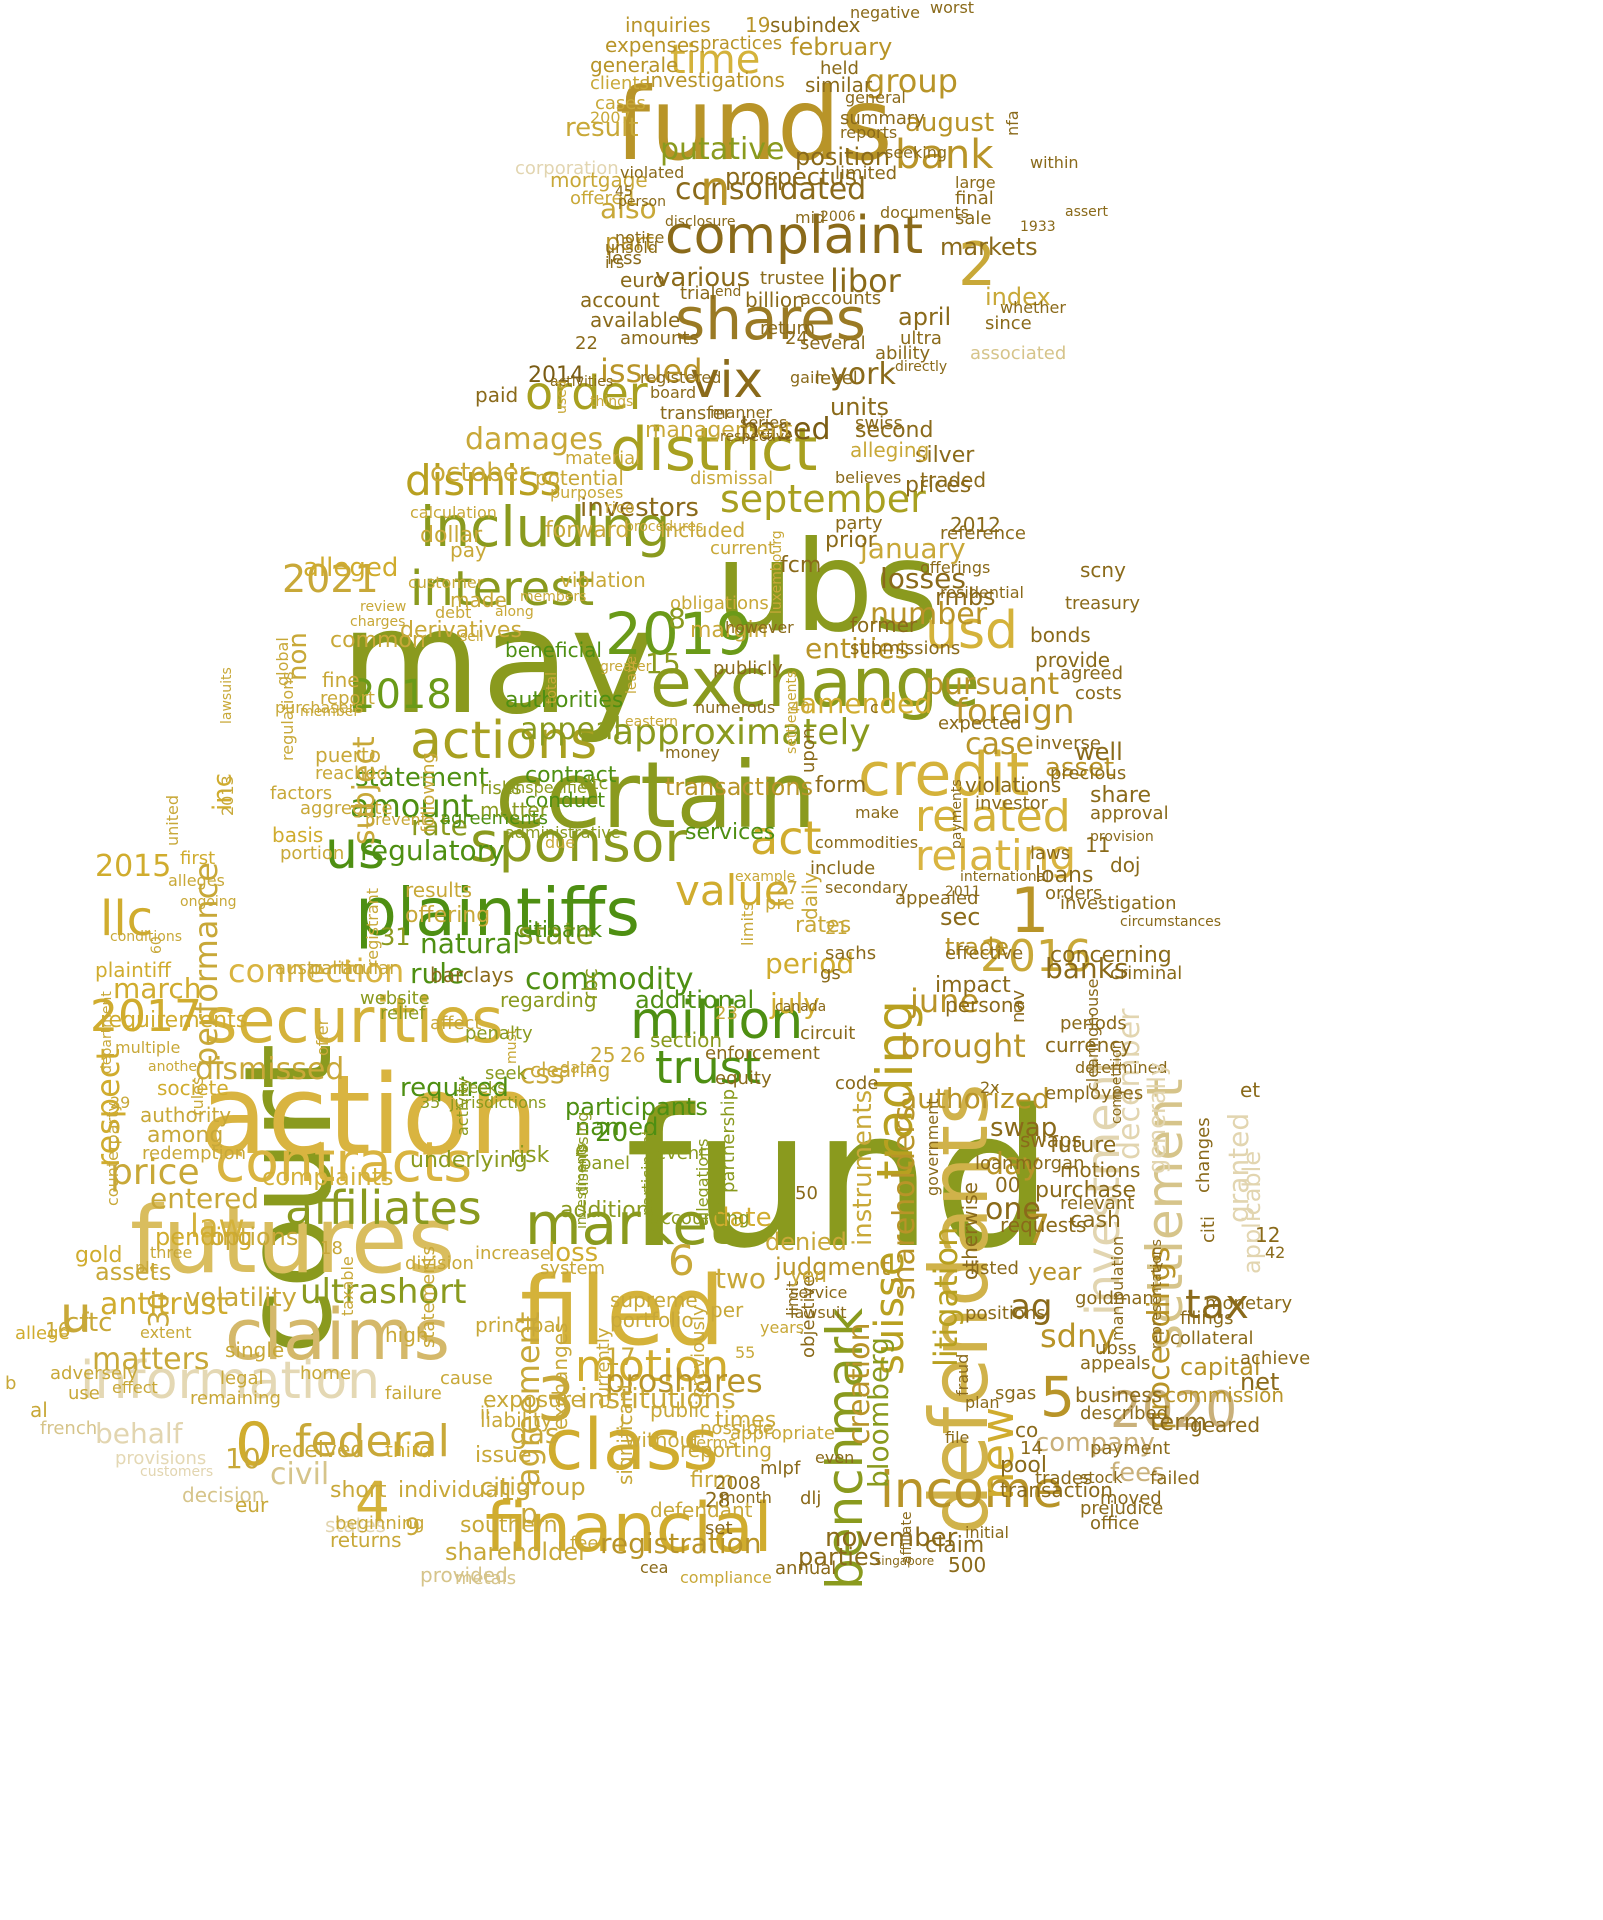 This screenshot has height=1920, width=1603. Describe the element at coordinates (632, 247) in the screenshot. I see `cloud-word: unsold` at that location.